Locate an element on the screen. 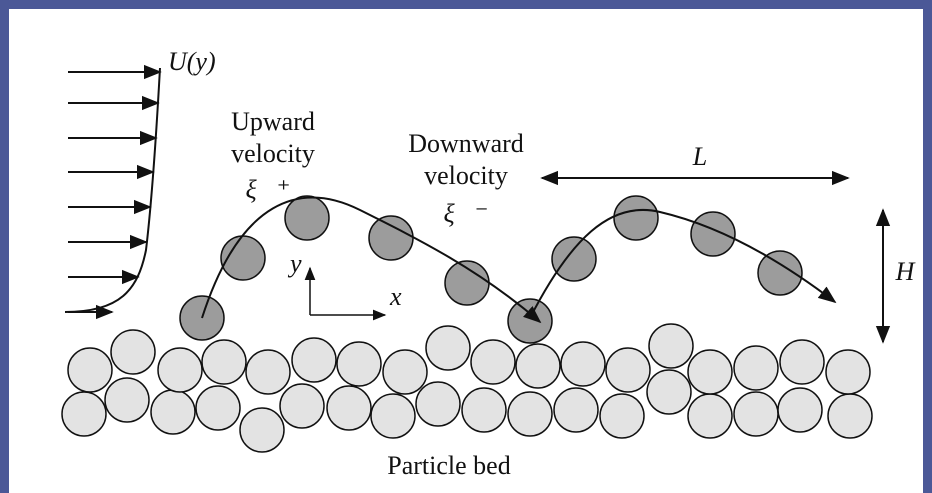 The image size is (932, 493). upward-label: Upward is located at coordinates (273, 121).